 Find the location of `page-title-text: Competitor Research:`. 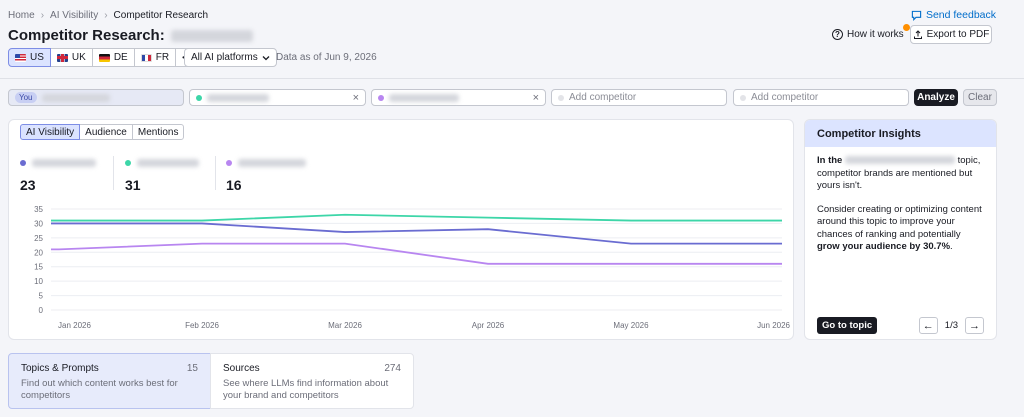

page-title-text: Competitor Research: is located at coordinates (86, 35).